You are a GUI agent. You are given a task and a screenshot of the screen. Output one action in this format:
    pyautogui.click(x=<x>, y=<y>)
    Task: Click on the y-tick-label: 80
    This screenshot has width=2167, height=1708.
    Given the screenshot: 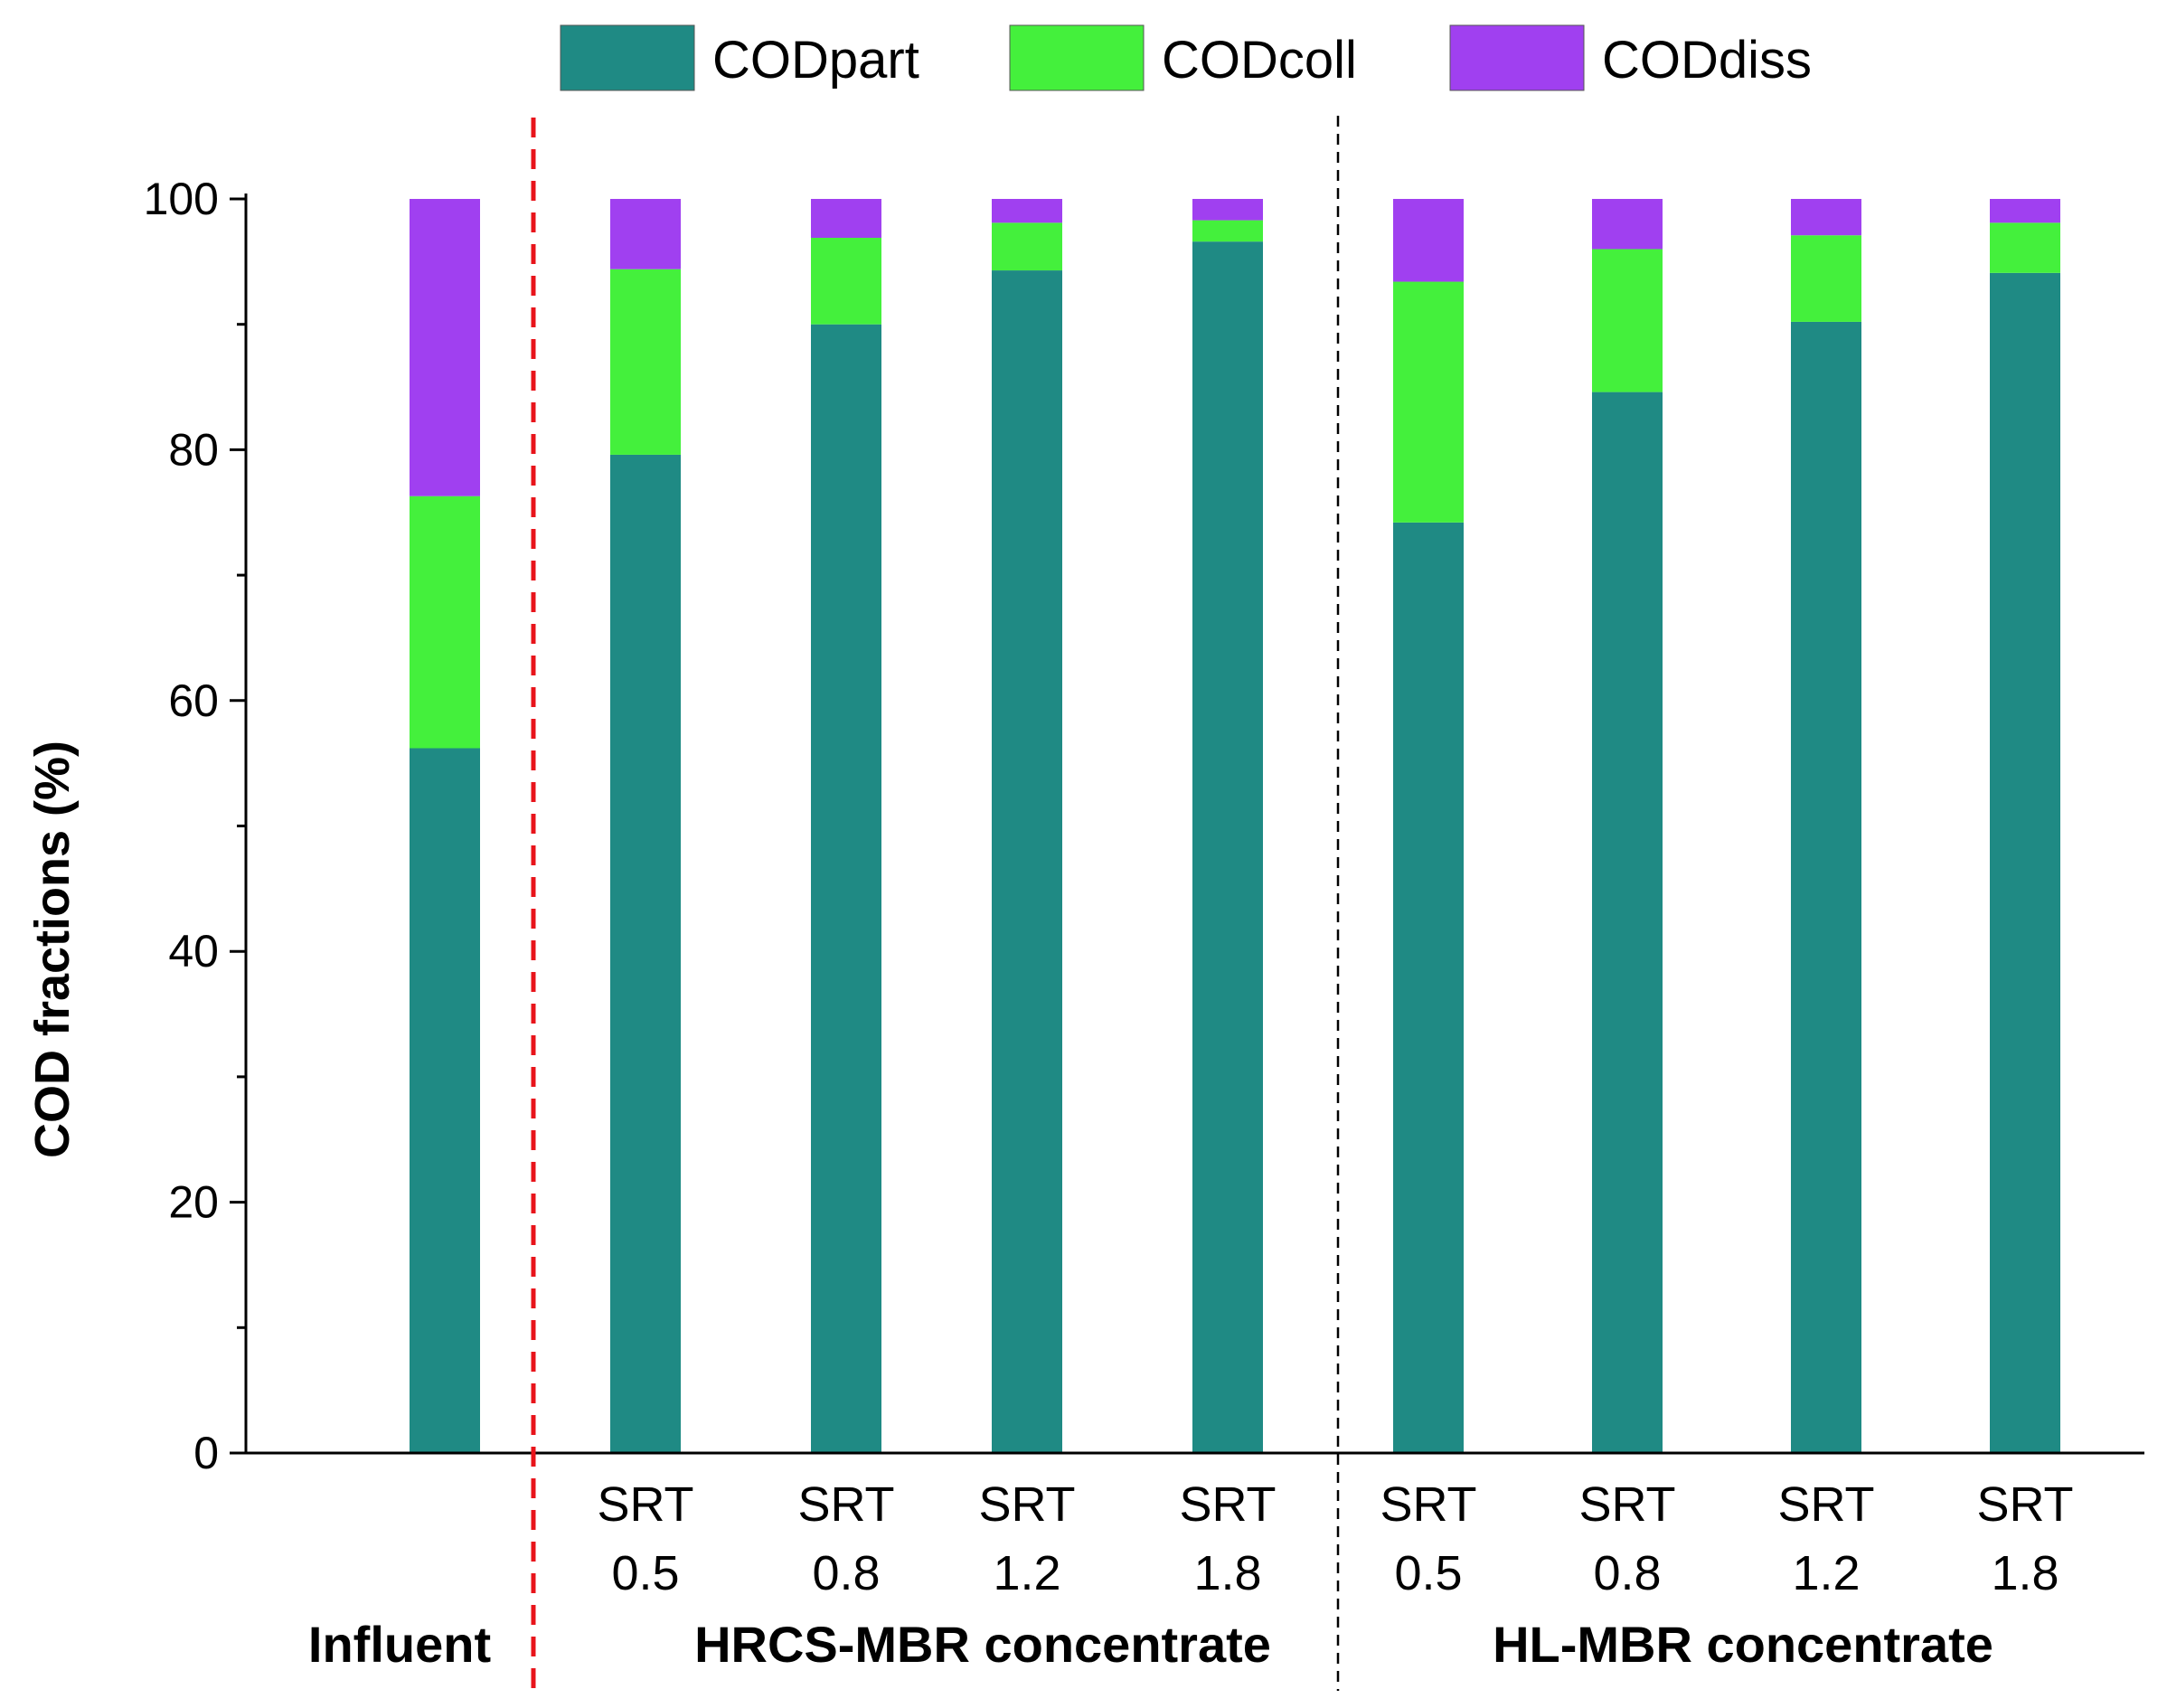 What is the action you would take?
    pyautogui.click(x=193, y=449)
    